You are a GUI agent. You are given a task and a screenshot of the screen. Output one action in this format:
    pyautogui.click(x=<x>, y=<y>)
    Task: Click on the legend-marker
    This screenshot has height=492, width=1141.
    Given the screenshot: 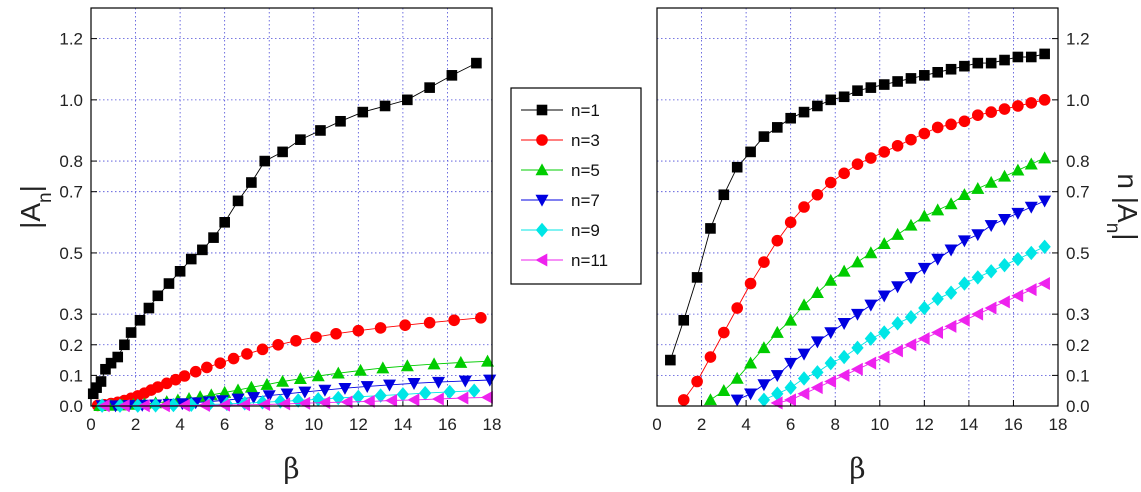 What is the action you would take?
    pyautogui.click(x=542, y=230)
    